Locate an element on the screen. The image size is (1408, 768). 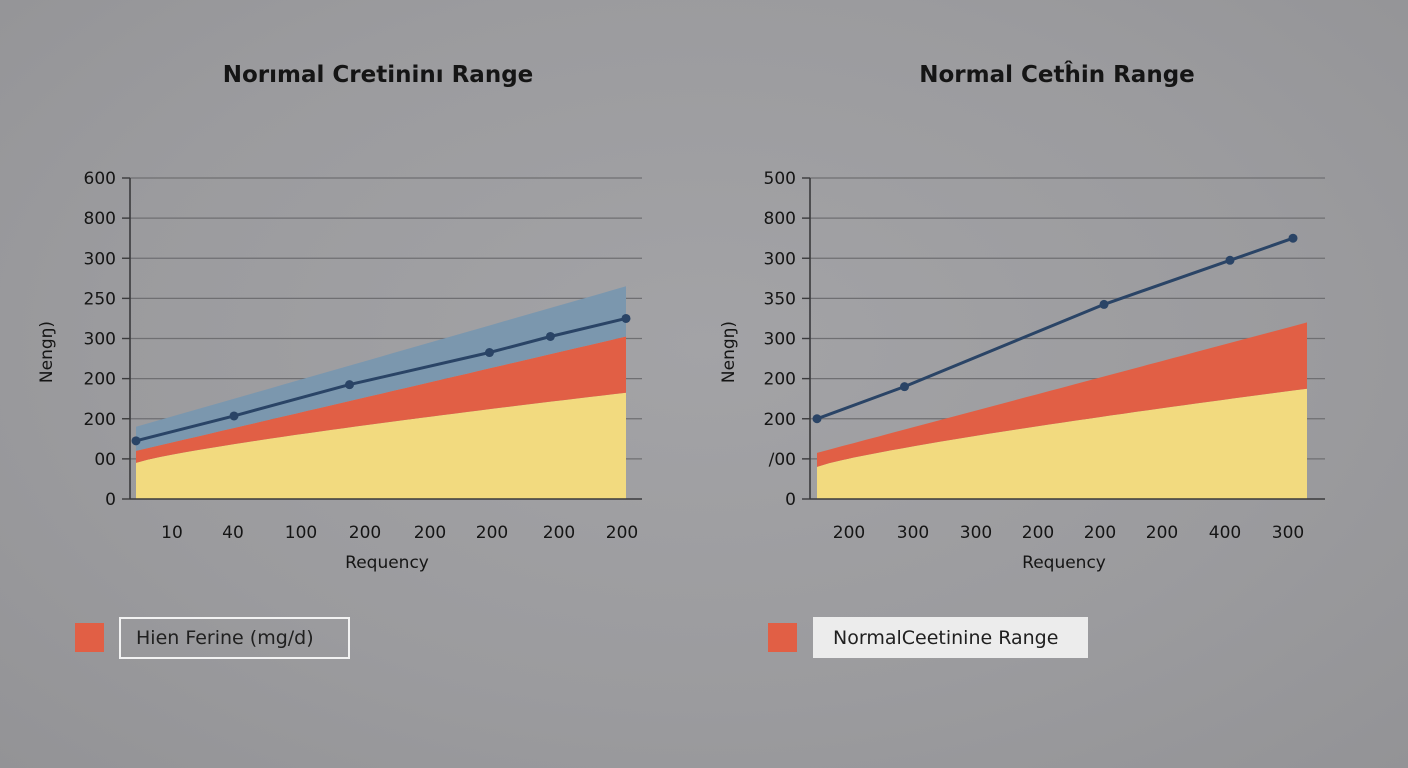
y-tick-labels: 0 ∕00 200 200 300 350 300 800 500 is located at coordinates (787, 339).